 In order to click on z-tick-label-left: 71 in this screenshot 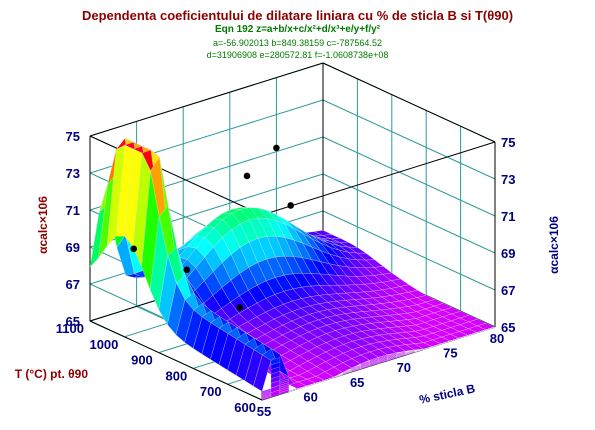, I will do `click(73, 210)`.